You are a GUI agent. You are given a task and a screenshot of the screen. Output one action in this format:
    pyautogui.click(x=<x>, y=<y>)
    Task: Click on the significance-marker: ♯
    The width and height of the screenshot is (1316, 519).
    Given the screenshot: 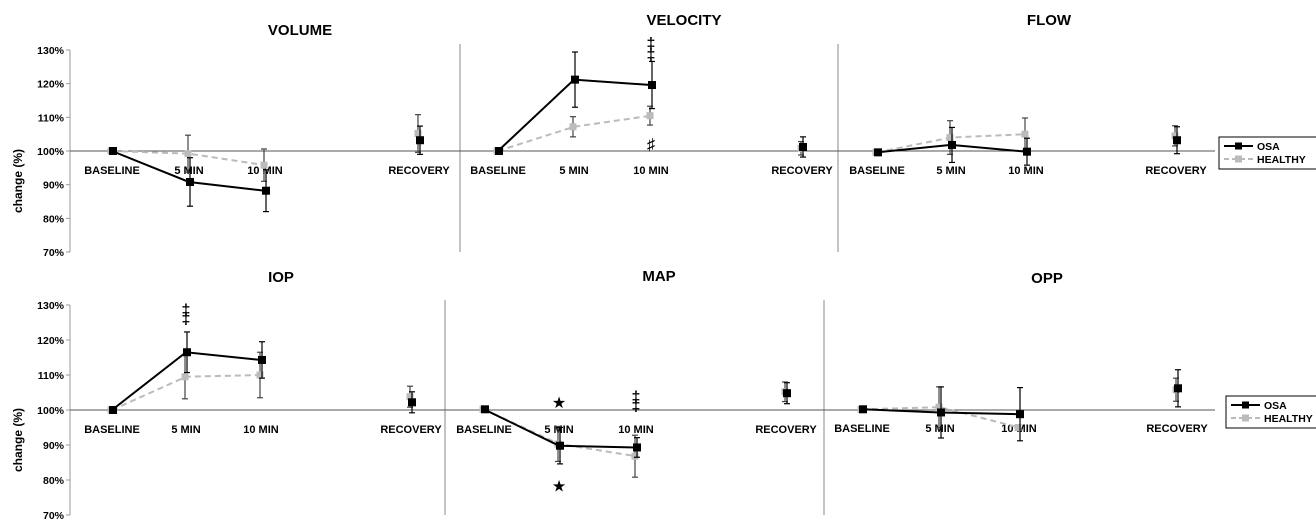 What is the action you would take?
    pyautogui.click(x=651, y=145)
    